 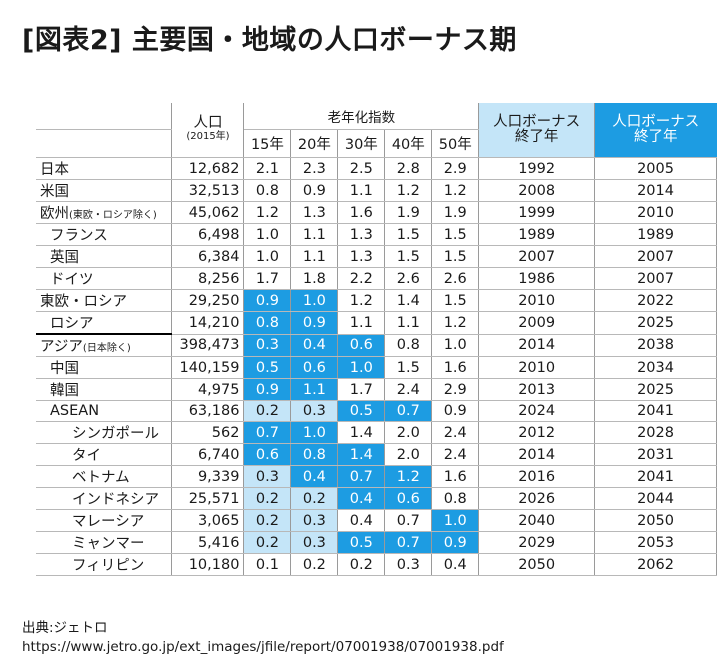 I want to click on row-name-note: (日本除く), so click(x=106, y=348).